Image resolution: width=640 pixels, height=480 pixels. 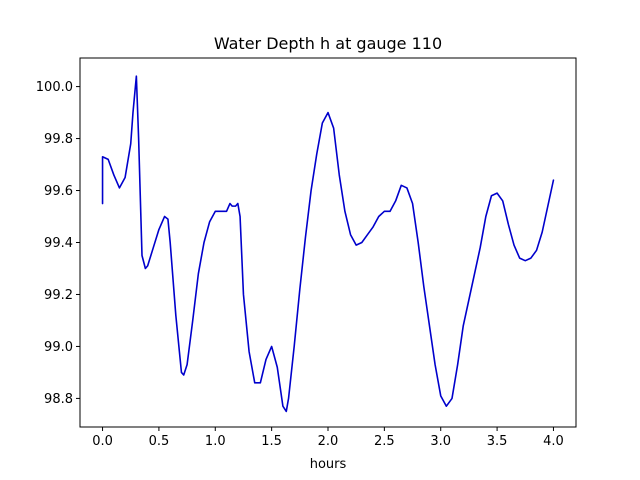 I want to click on chart-title: Water Depth h at gauge 110, so click(x=328, y=43).